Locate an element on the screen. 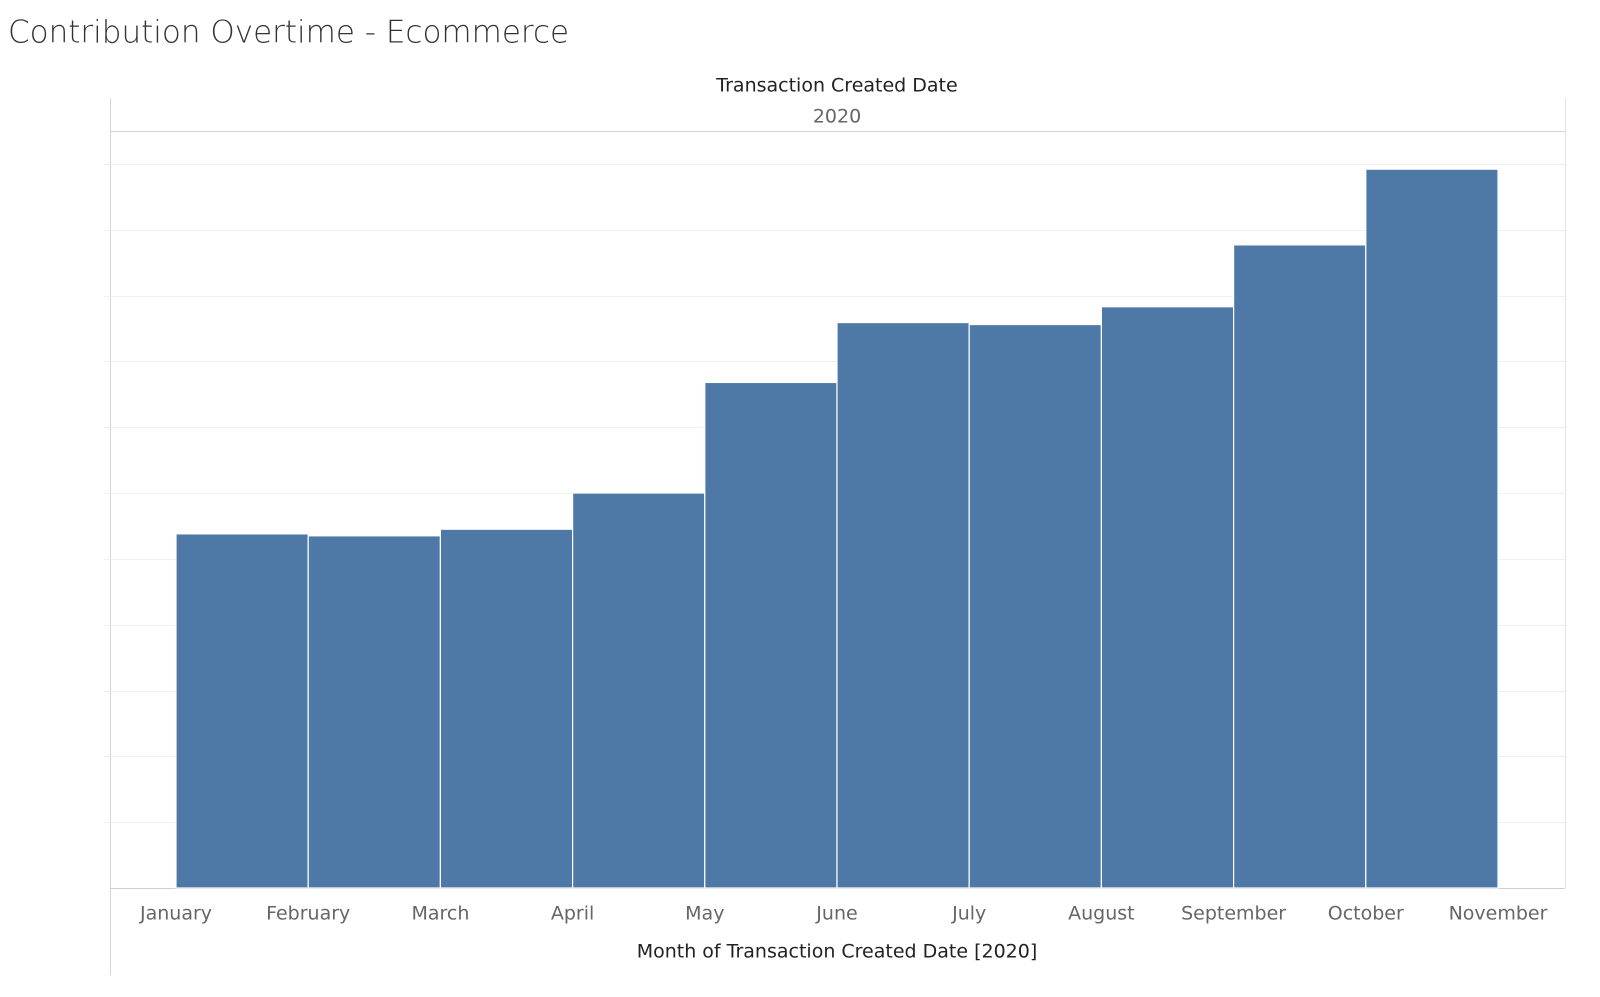  x-axis-title: Month of Transaction Created Date [2020] is located at coordinates (837, 952).